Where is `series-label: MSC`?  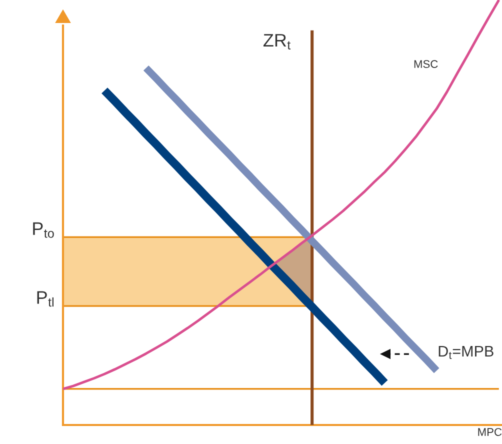
series-label: MSC is located at coordinates (426, 64).